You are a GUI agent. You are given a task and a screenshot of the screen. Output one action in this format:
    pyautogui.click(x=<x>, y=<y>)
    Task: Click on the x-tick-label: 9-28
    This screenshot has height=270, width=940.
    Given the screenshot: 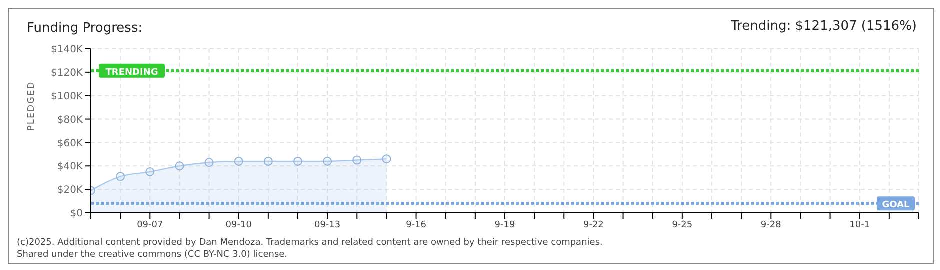 What is the action you would take?
    pyautogui.click(x=771, y=225)
    